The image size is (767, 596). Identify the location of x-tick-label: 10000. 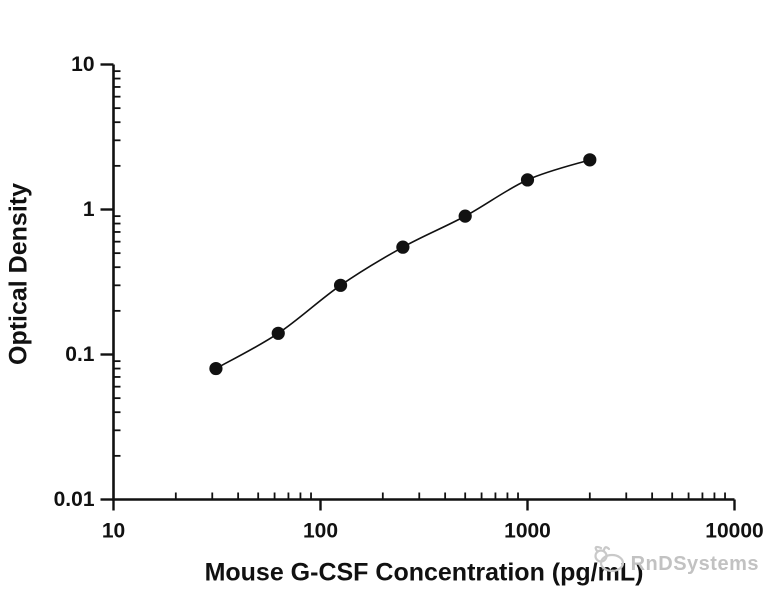
(734, 531).